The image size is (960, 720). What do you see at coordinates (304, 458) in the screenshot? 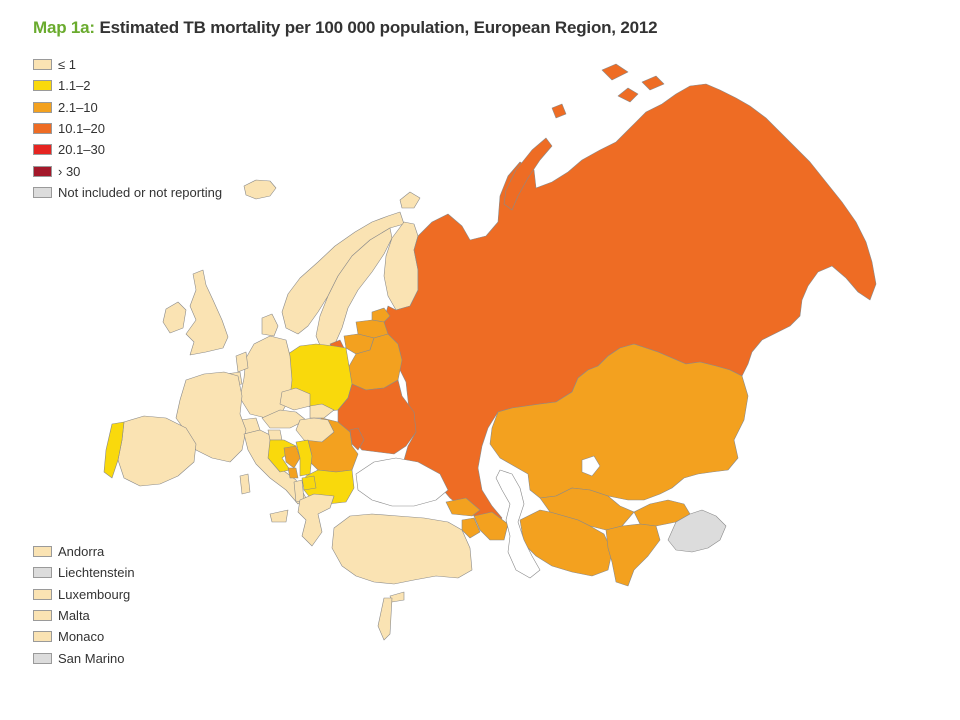
I see `region-serbia` at bounding box center [304, 458].